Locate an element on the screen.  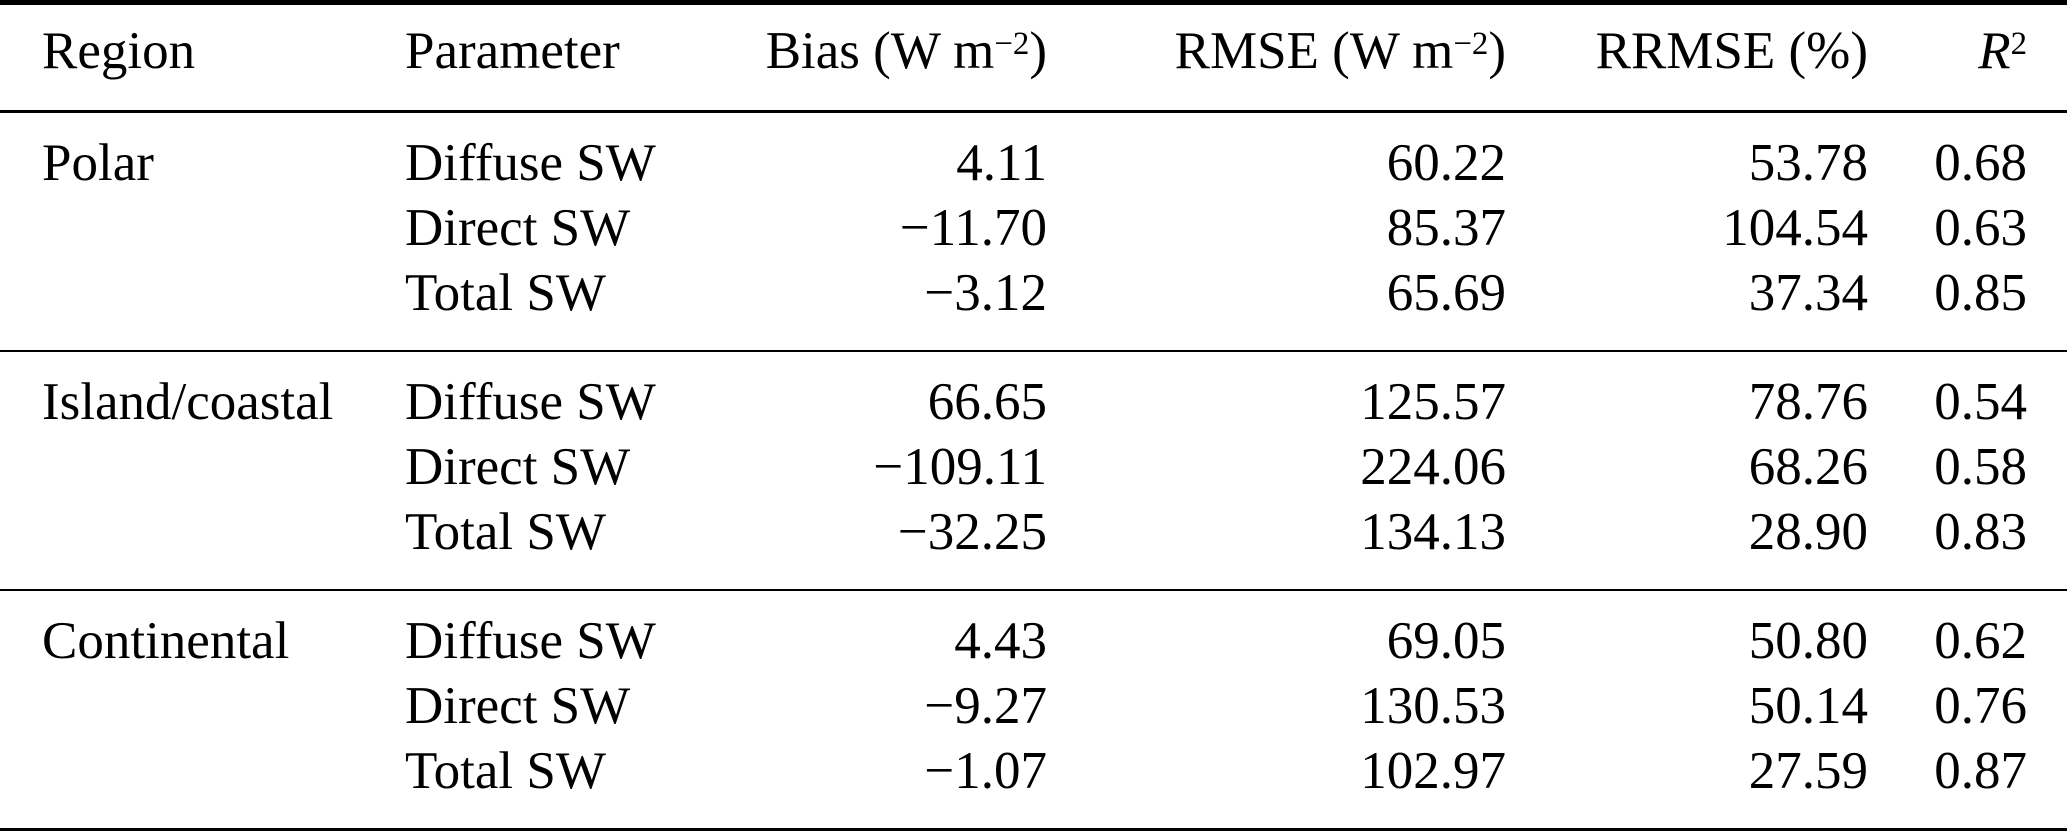
cell-rmse: 69.05 is located at coordinates (1446, 641).